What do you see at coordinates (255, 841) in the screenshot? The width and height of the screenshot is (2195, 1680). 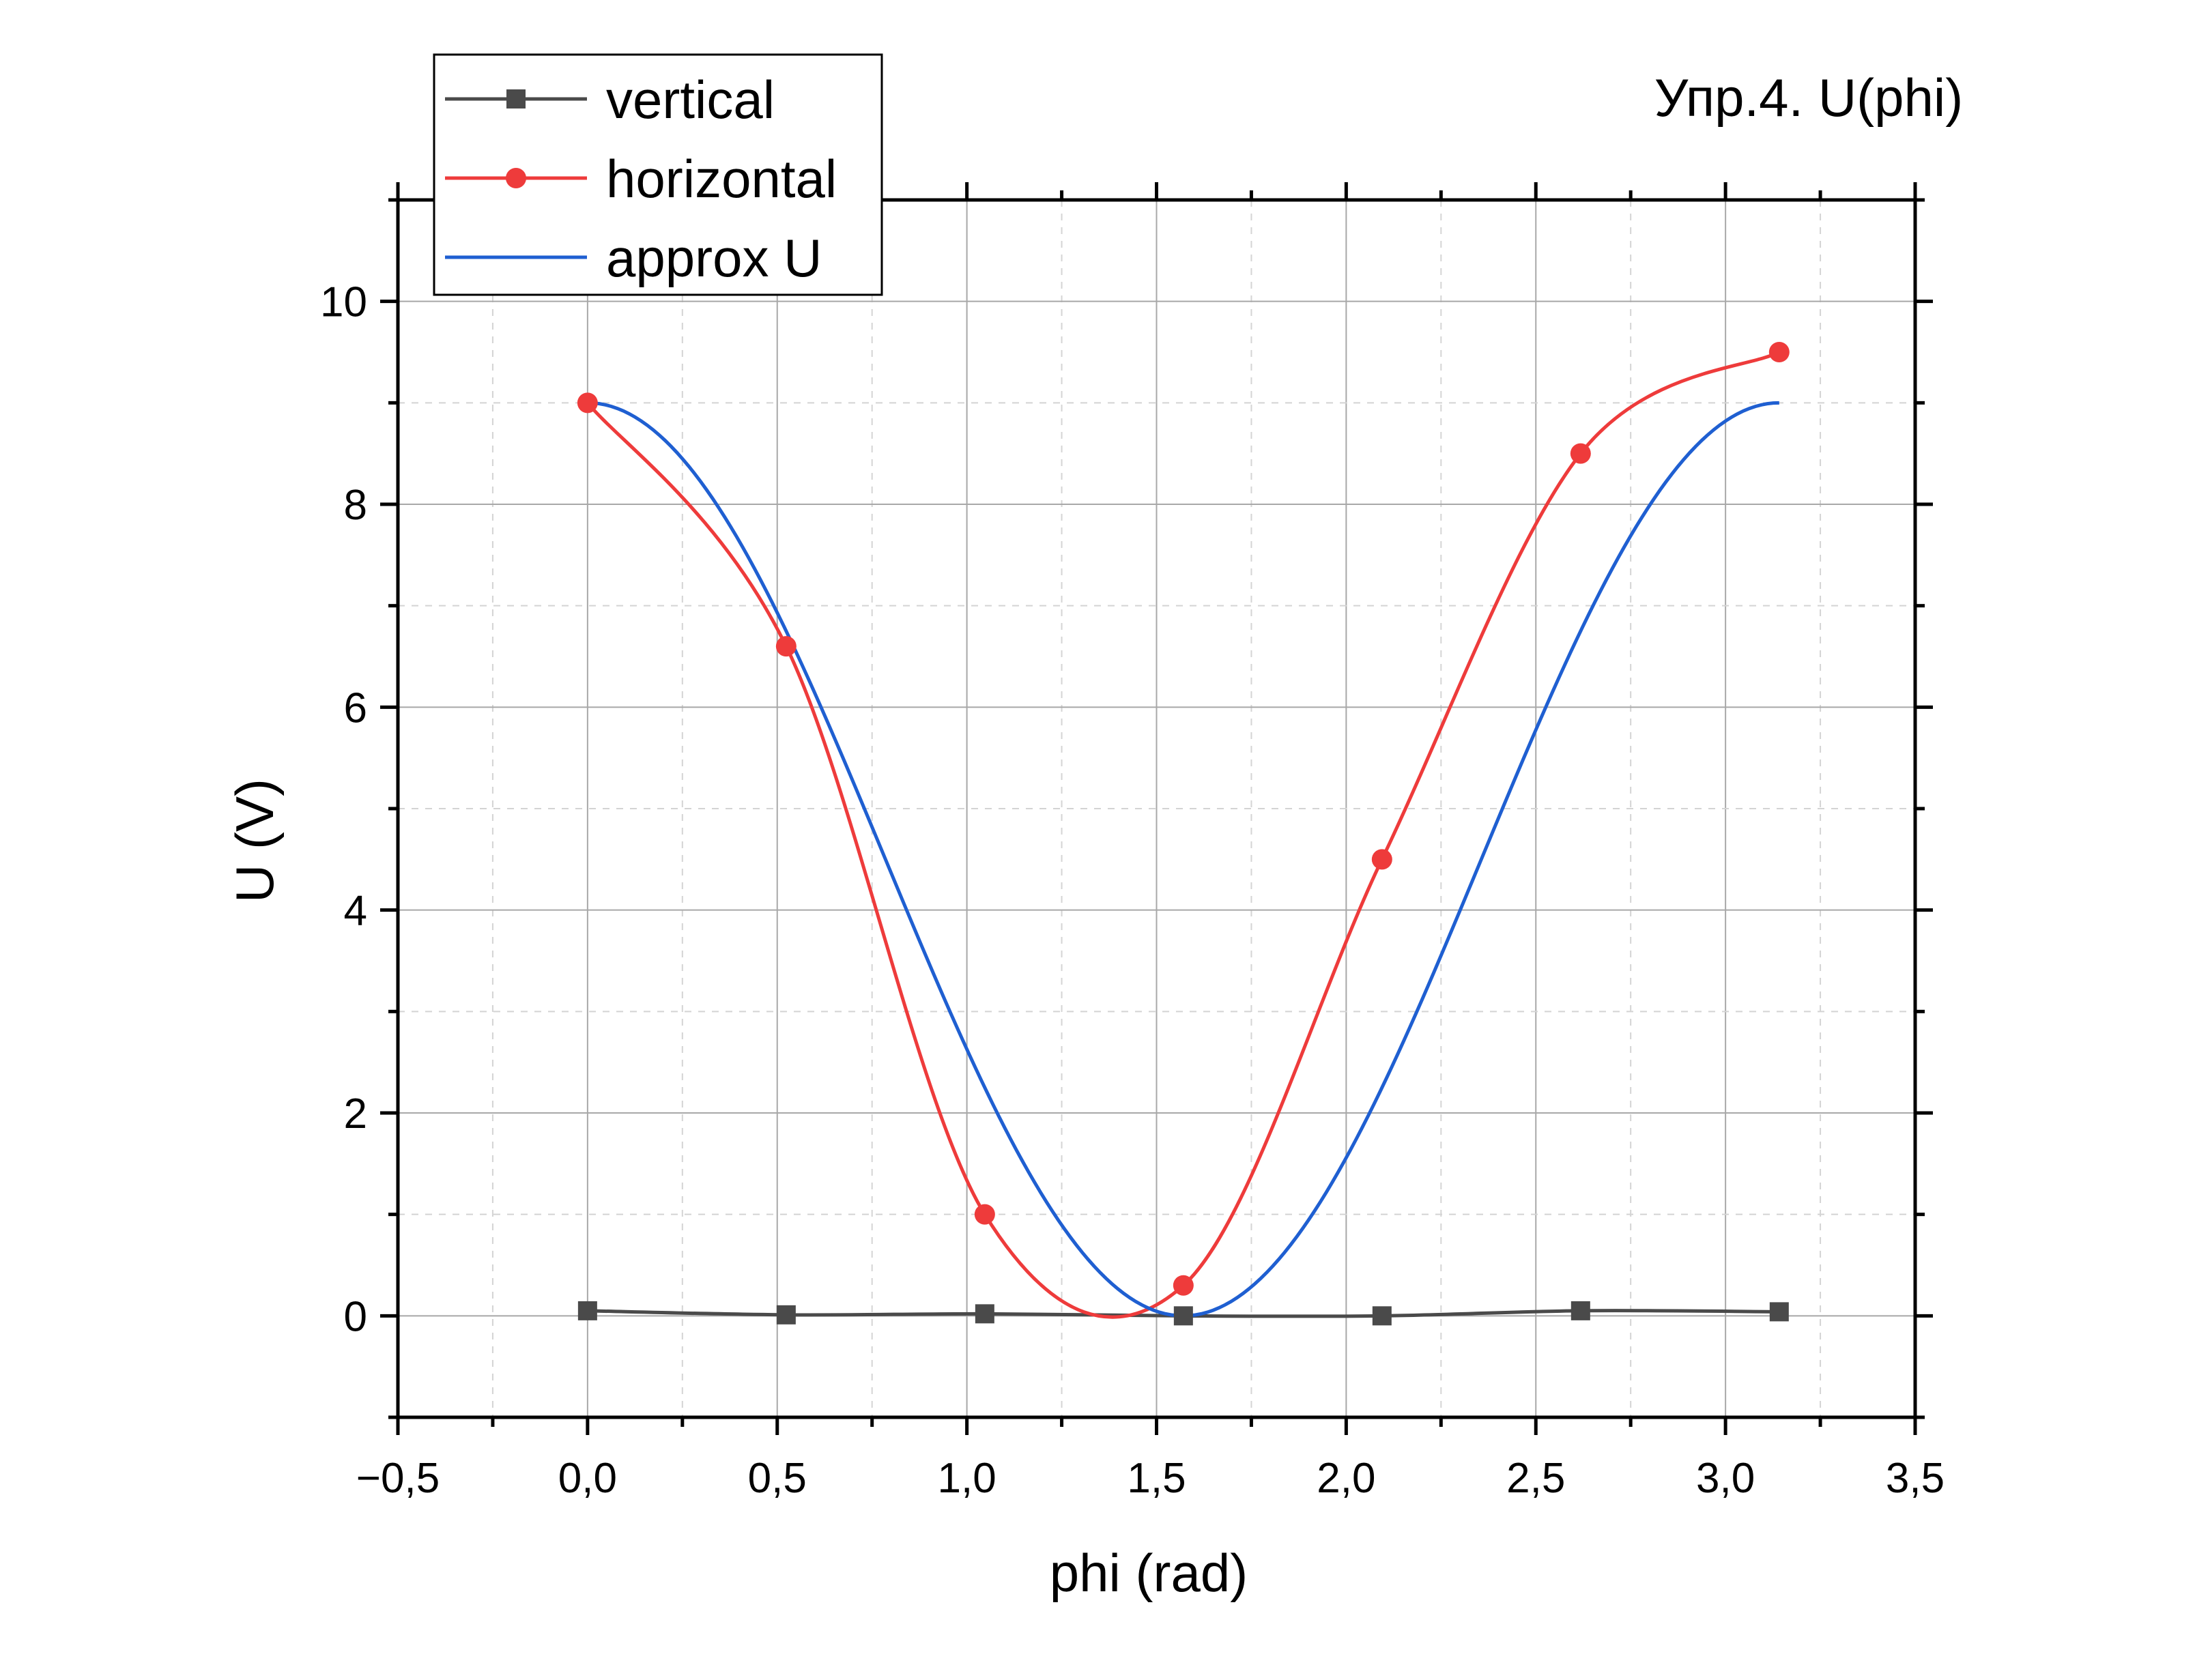 I see `y-axis-label: U (V)` at bounding box center [255, 841].